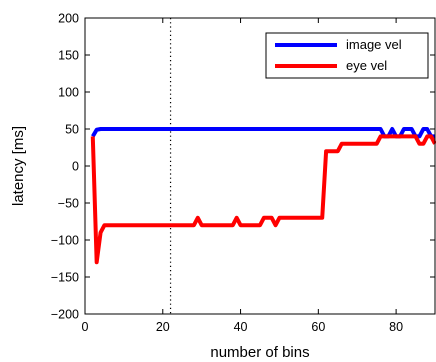  What do you see at coordinates (65, 315) in the screenshot?
I see `y-tick-label: −200` at bounding box center [65, 315].